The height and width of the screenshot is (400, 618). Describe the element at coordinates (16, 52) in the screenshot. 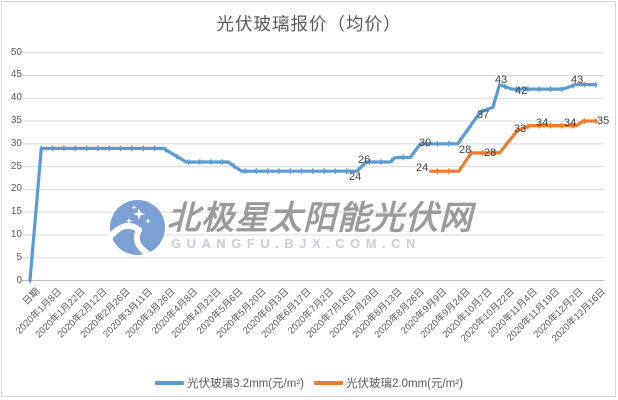

I see `y-axis-label-50: 50` at that location.